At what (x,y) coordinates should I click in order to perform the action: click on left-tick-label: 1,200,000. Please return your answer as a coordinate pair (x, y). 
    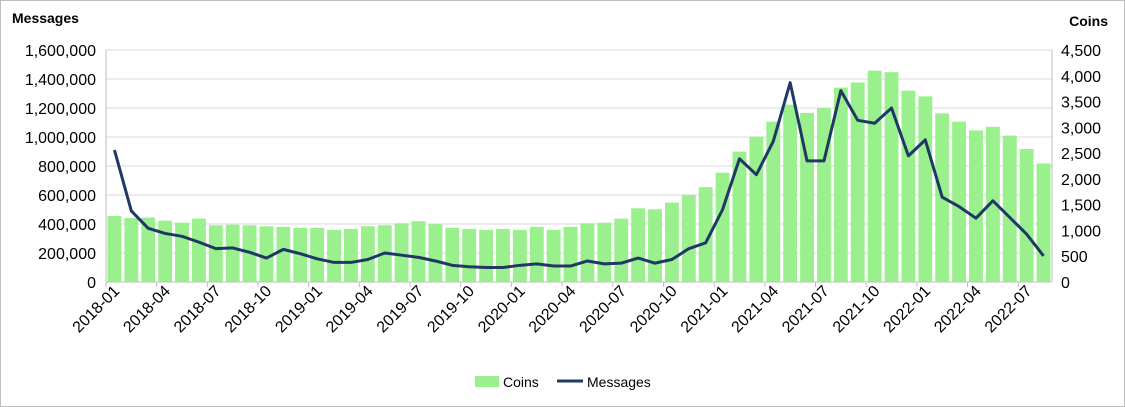
    Looking at the image, I should click on (60, 109).